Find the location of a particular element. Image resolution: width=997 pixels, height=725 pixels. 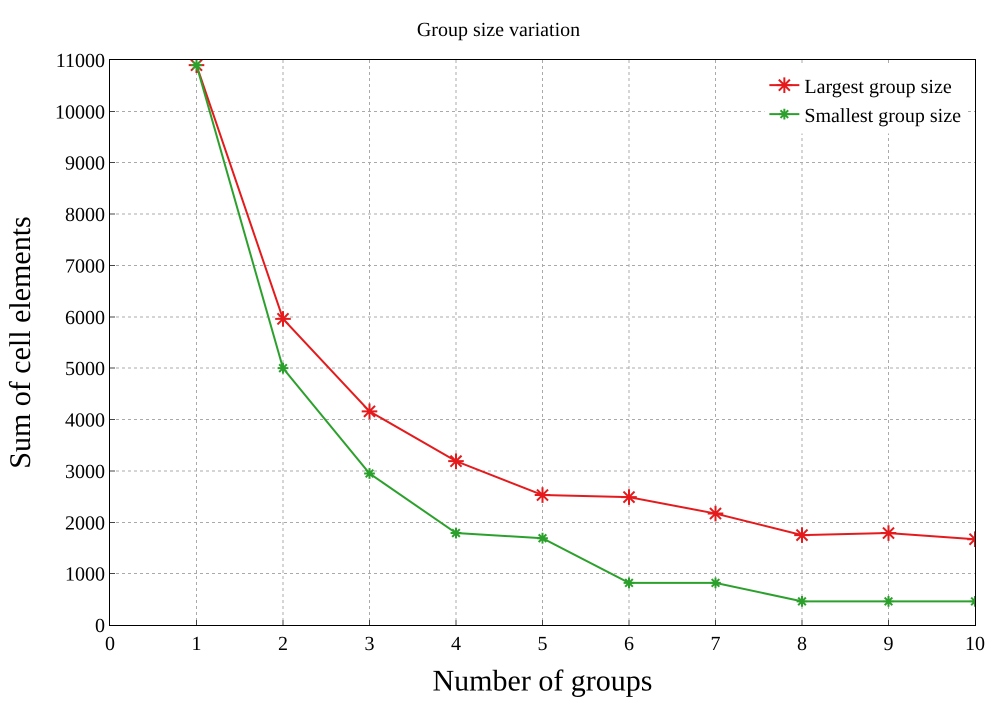

y-tick-label: 2000 is located at coordinates (85, 523).